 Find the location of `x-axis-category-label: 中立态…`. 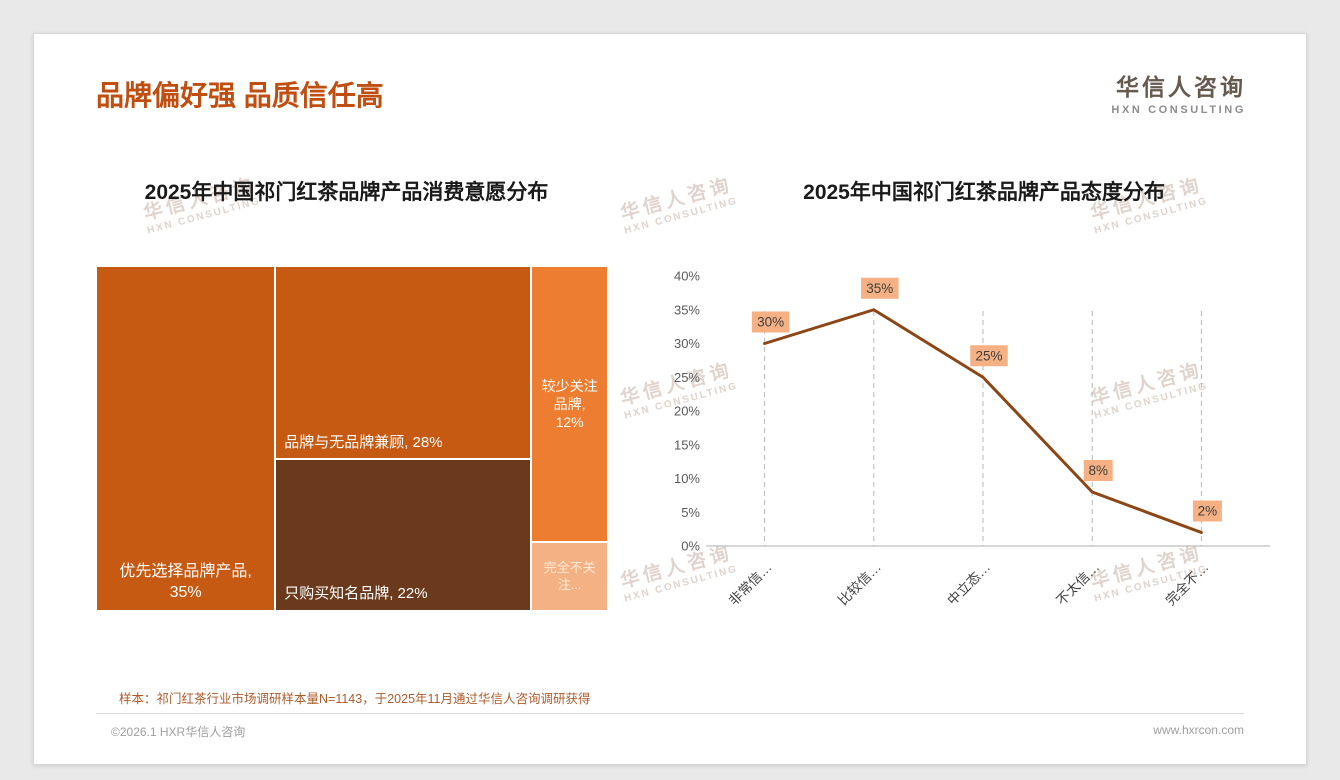

x-axis-category-label: 中立态… is located at coordinates (968, 584).